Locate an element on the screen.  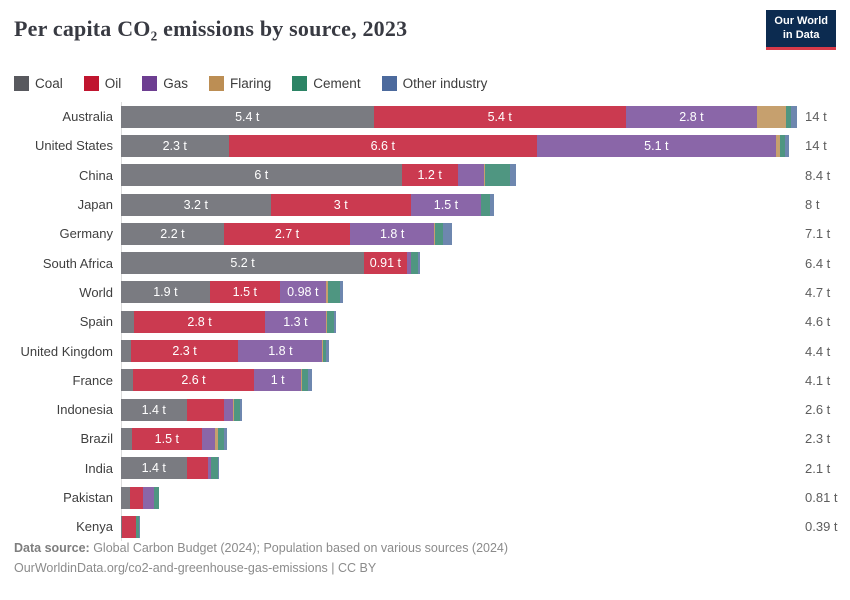
legend-label: Other industry is located at coordinates (445, 83).